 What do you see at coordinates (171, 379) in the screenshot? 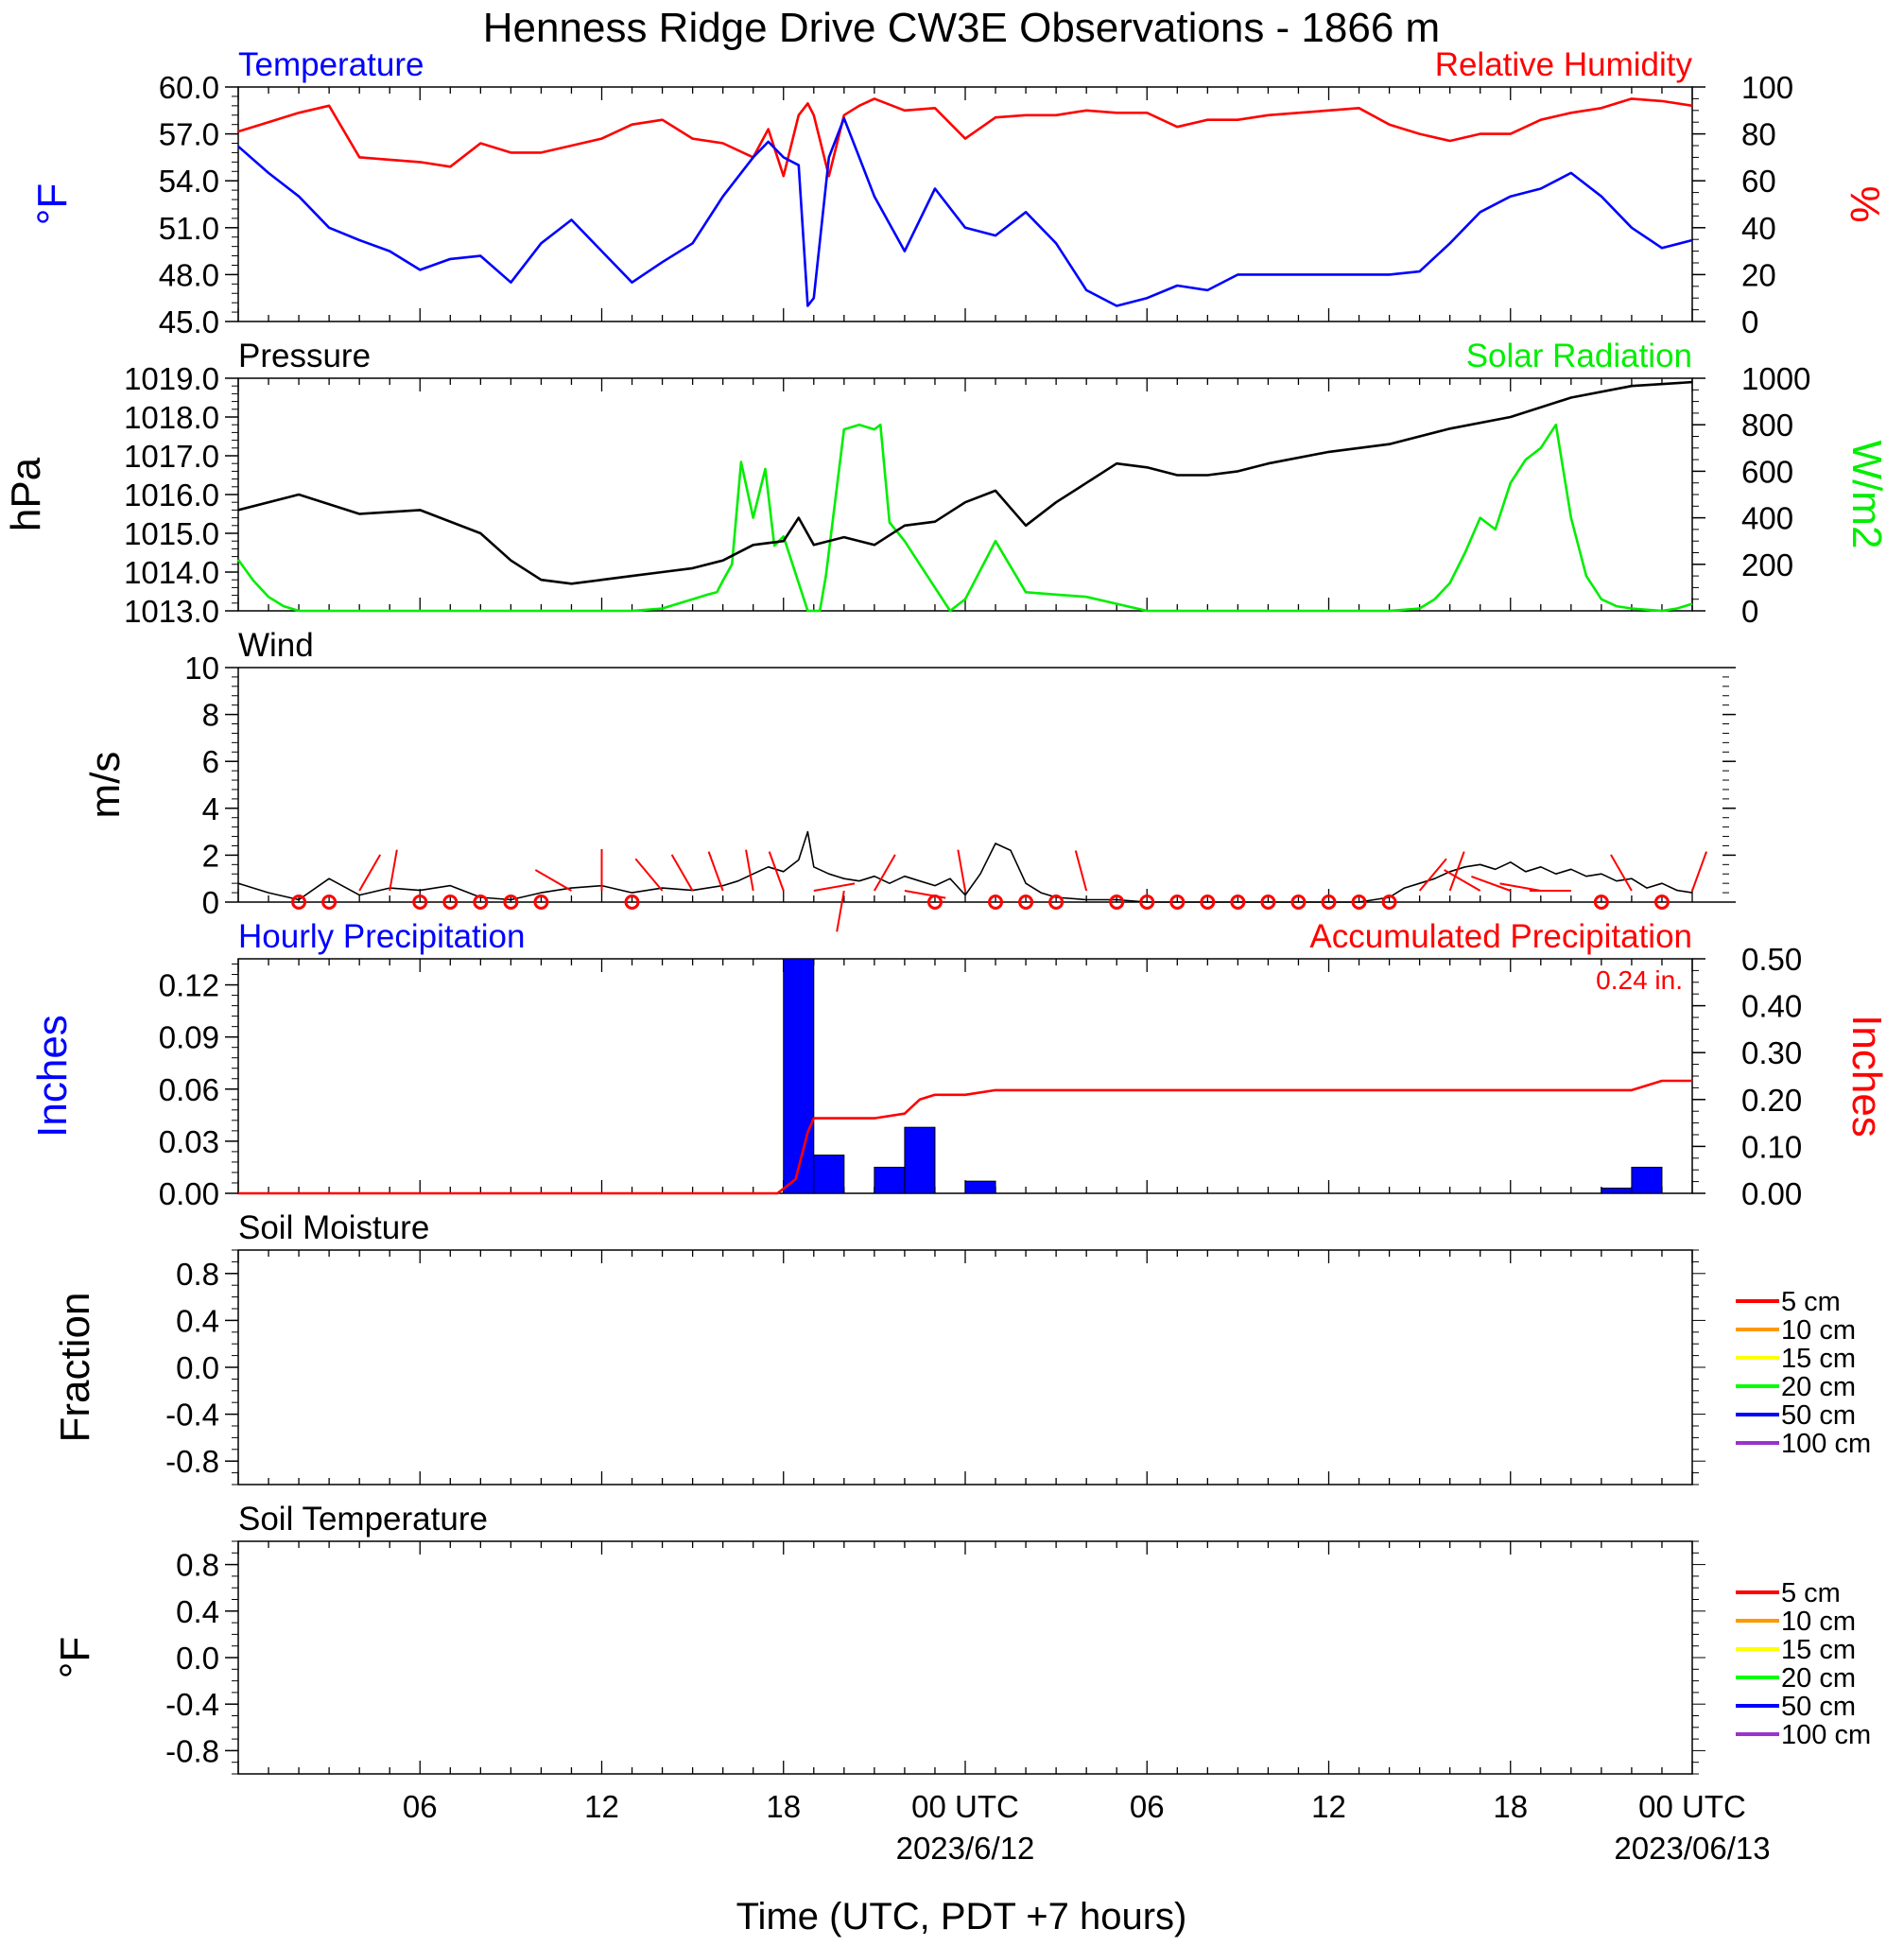
I see `y-tick-label: 1019.0` at bounding box center [171, 379].